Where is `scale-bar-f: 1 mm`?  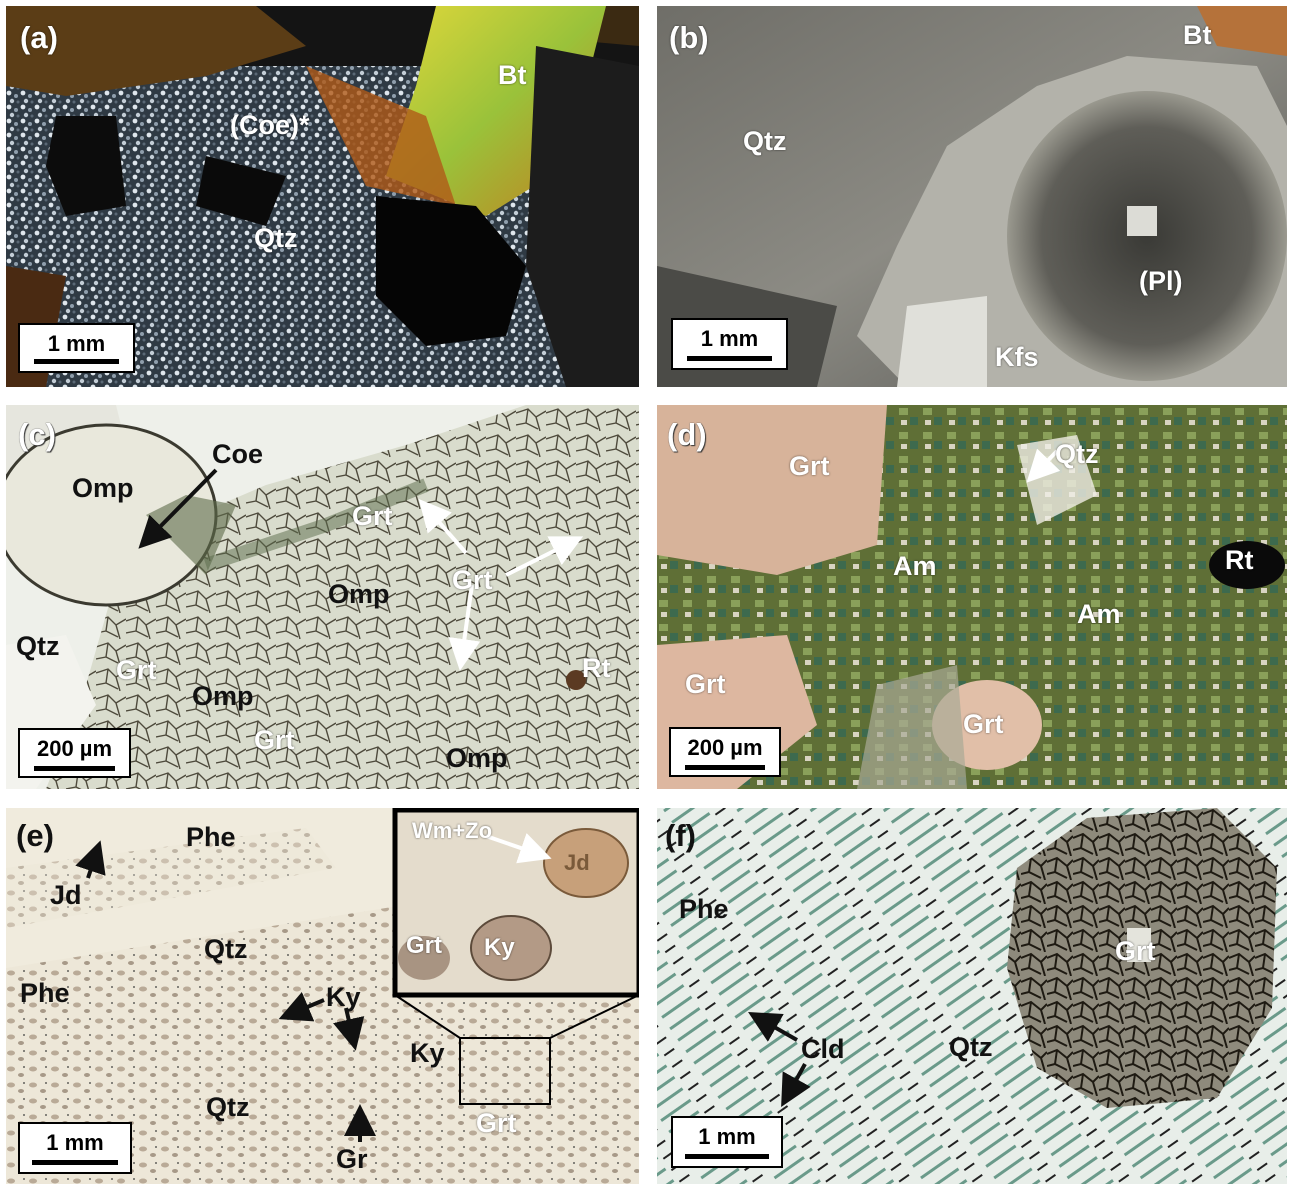
scale-bar-f: 1 mm is located at coordinates (727, 1142).